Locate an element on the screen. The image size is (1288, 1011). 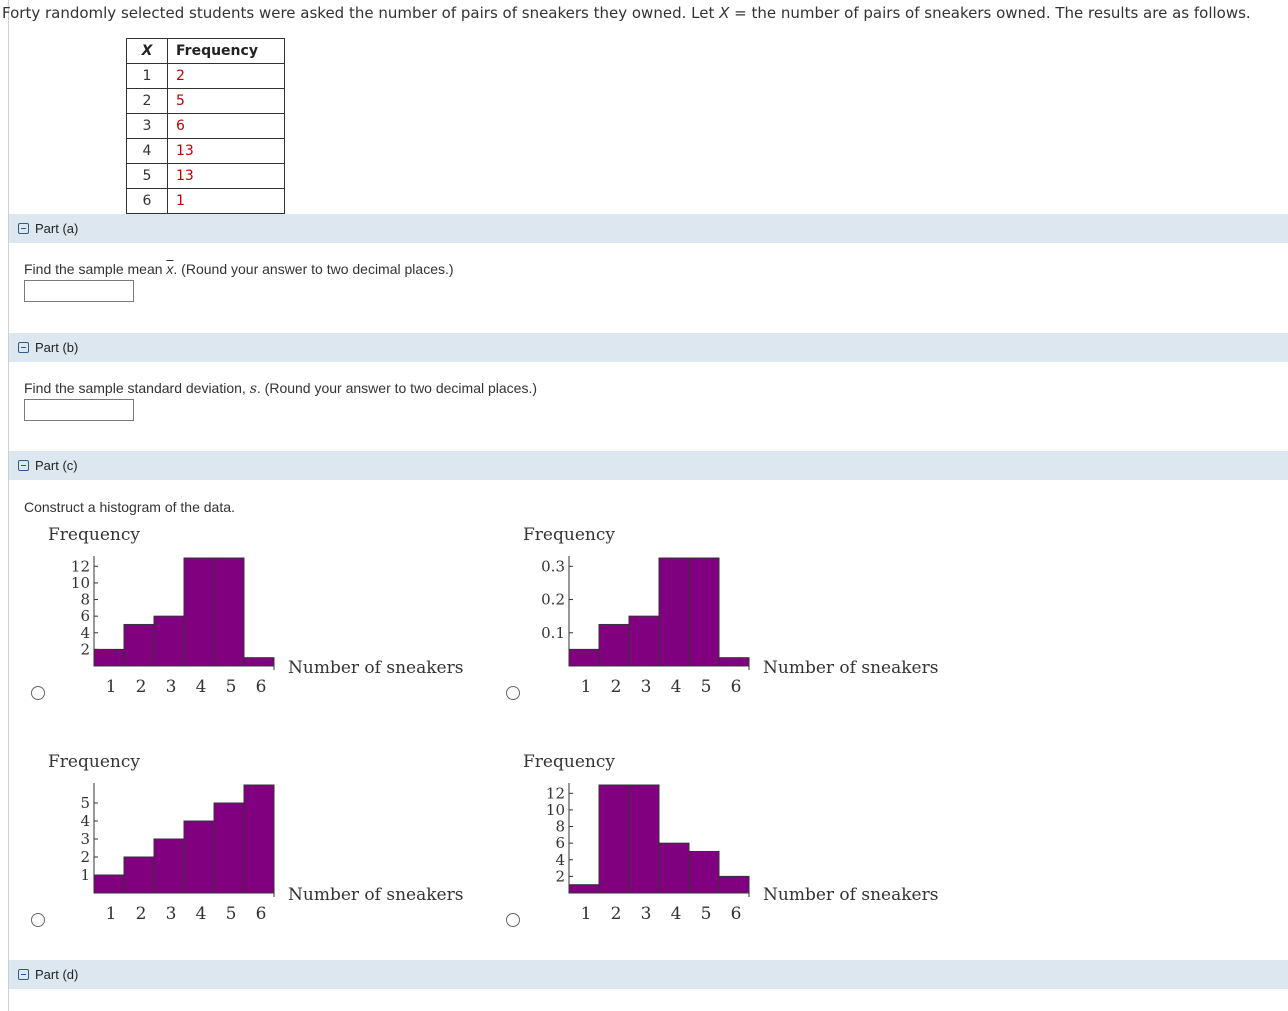
part-d-header: Part (d) is located at coordinates (648, 974).